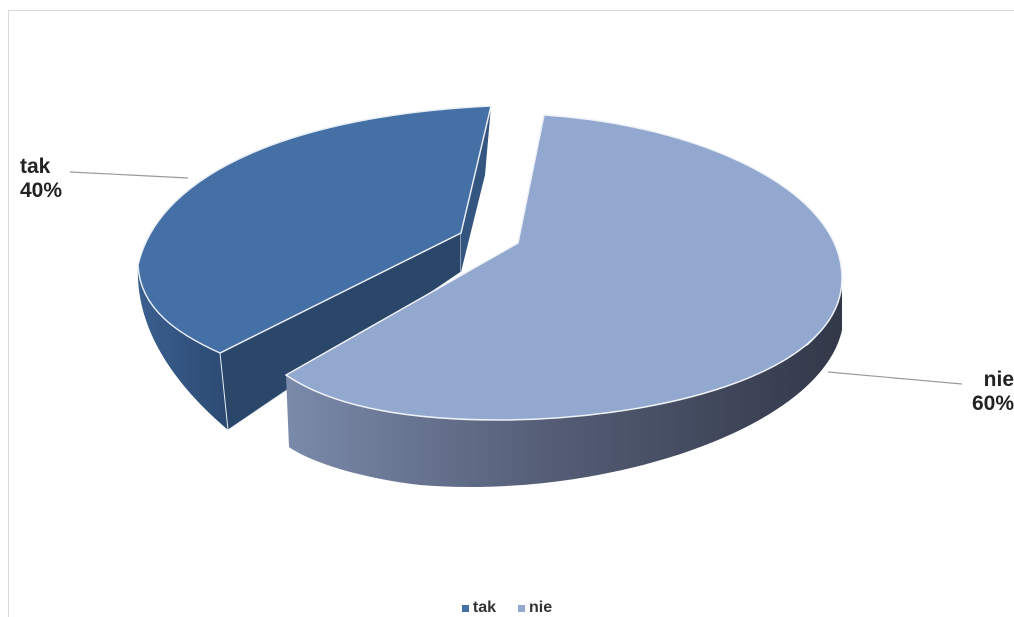  I want to click on legend-item-tak: tak, so click(478, 608).